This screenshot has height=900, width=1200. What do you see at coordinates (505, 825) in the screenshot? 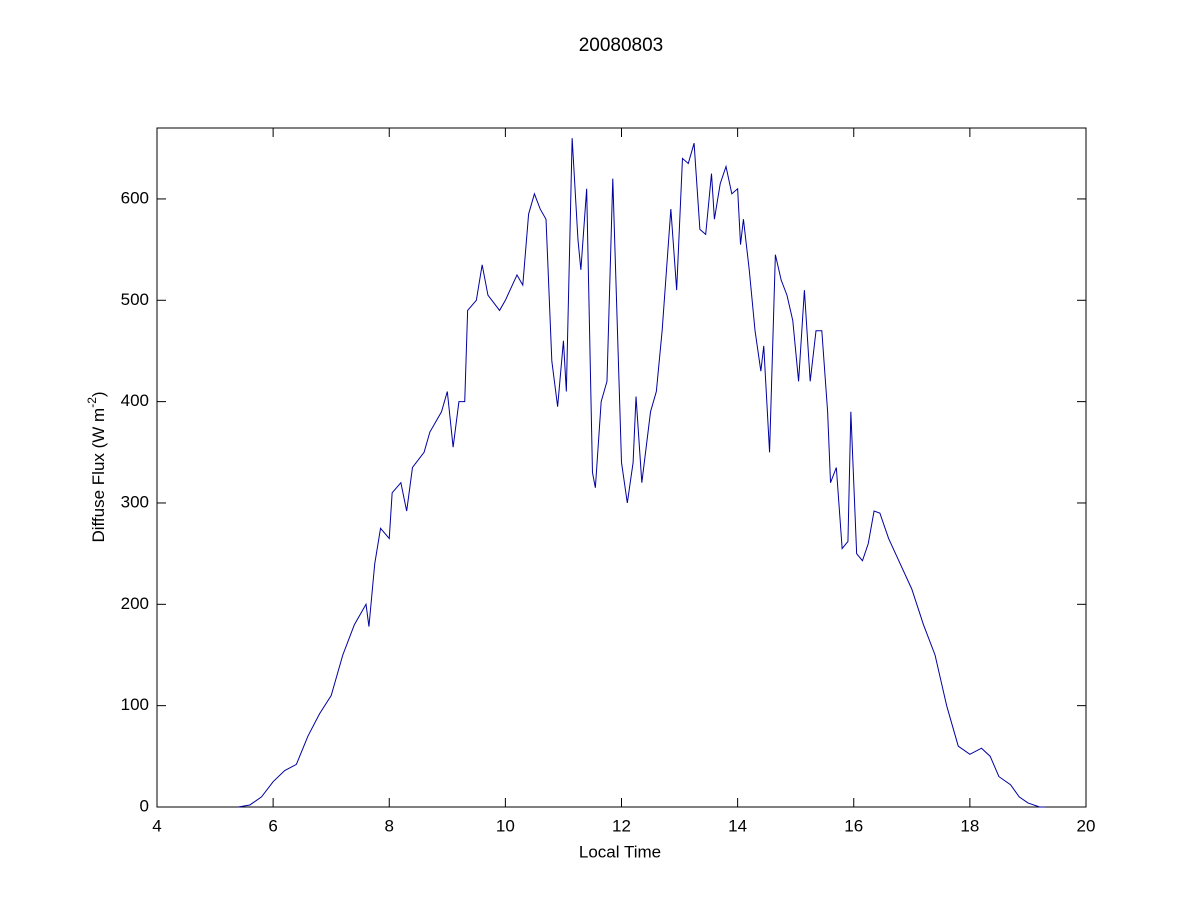
I see `x-tick-label: 10` at bounding box center [505, 825].